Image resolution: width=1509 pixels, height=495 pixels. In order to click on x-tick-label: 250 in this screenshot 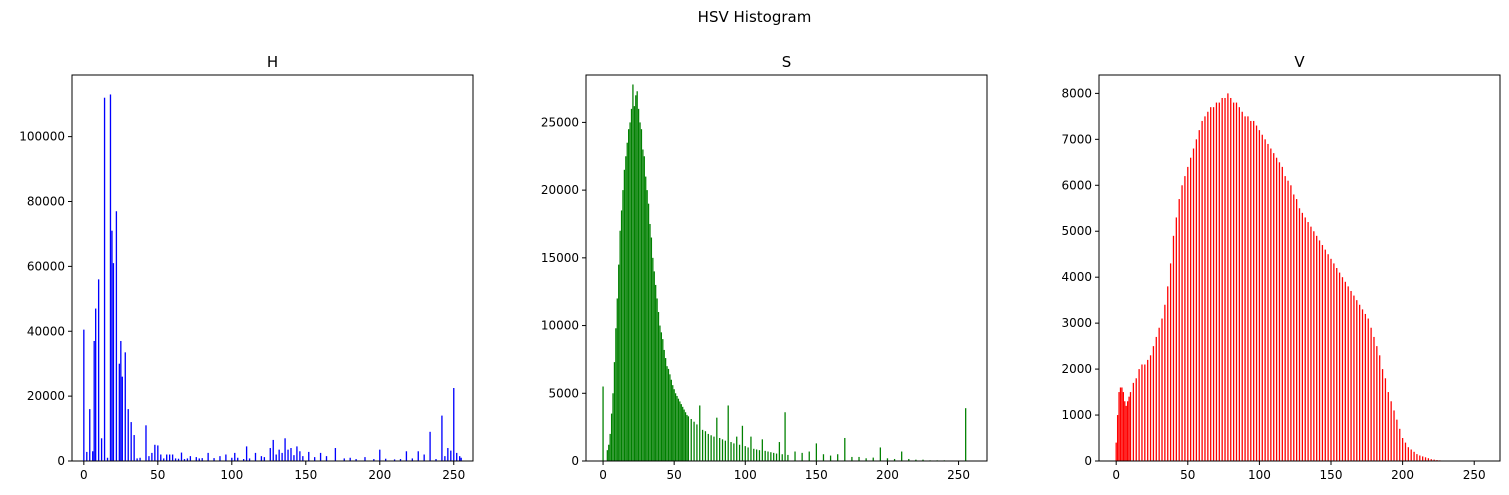, I will do `click(1474, 475)`.